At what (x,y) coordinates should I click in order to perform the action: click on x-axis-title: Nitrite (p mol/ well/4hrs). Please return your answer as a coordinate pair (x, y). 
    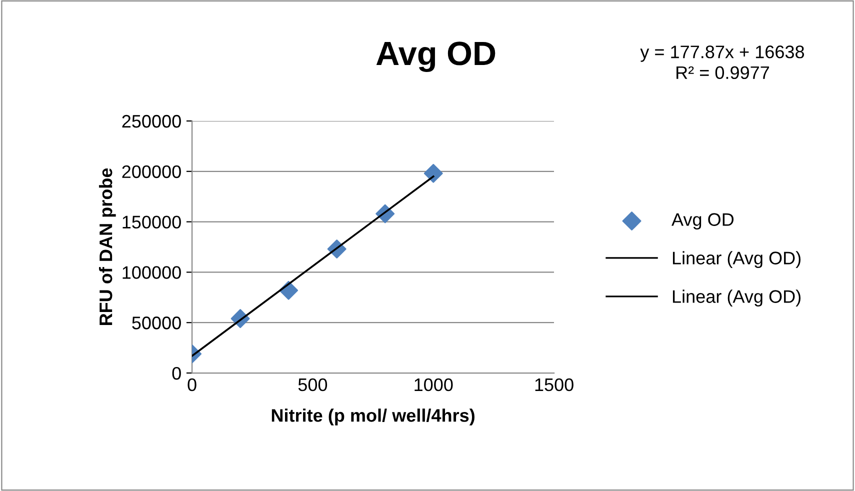
    Looking at the image, I should click on (373, 417).